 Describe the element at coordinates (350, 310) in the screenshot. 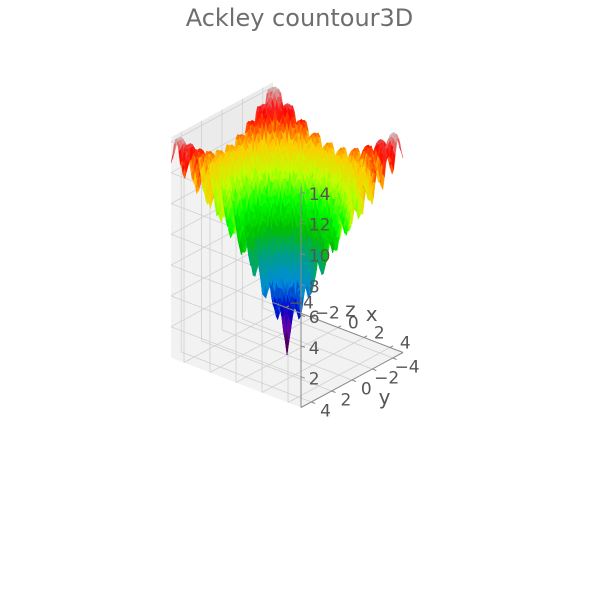

I see `z-axis-label: z` at that location.